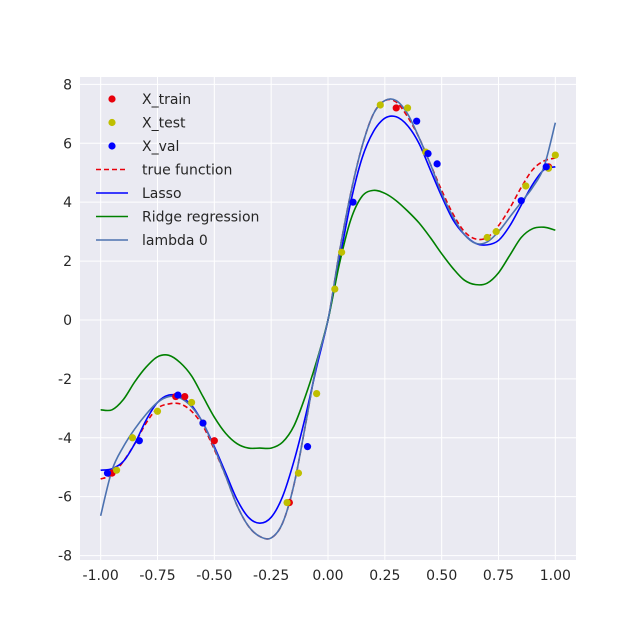 The image size is (640, 640). Describe the element at coordinates (200, 218) in the screenshot. I see `legend-label: Ridge regression` at that location.